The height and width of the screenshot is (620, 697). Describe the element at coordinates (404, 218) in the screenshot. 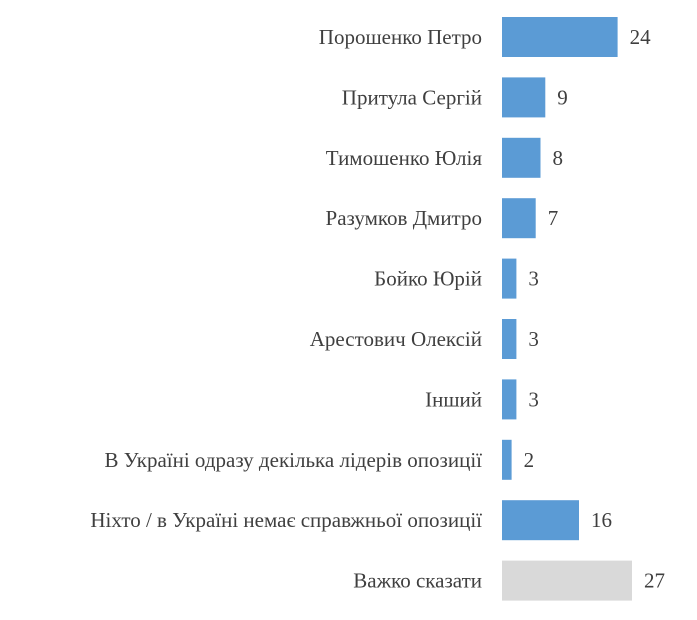

I see `category-label-4: Разумков Дмитро` at that location.